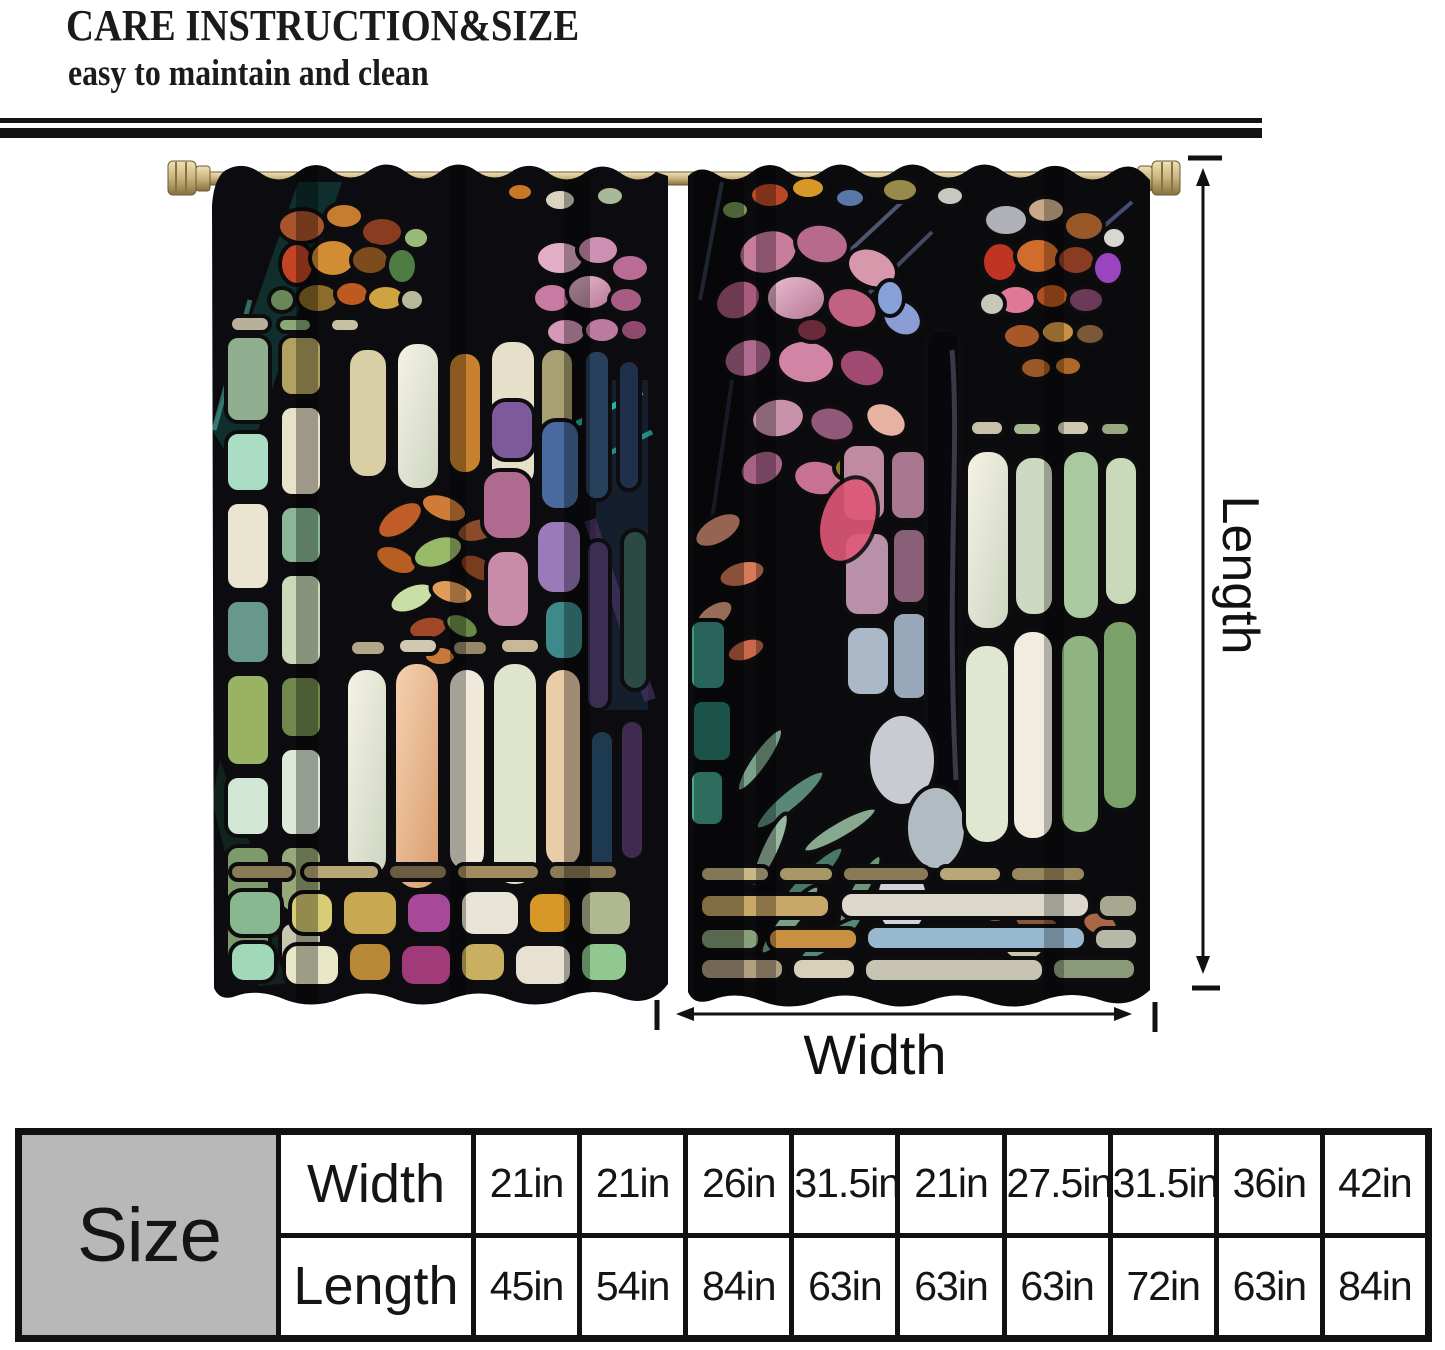  I want to click on width-arrow, so click(906, 1016).